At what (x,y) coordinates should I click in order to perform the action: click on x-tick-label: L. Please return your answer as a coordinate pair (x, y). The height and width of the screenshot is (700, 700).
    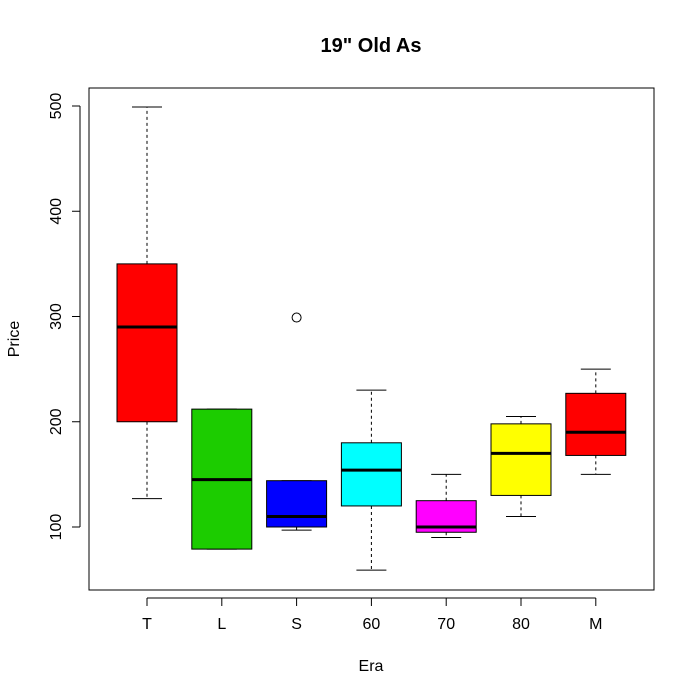
    Looking at the image, I should click on (221, 624).